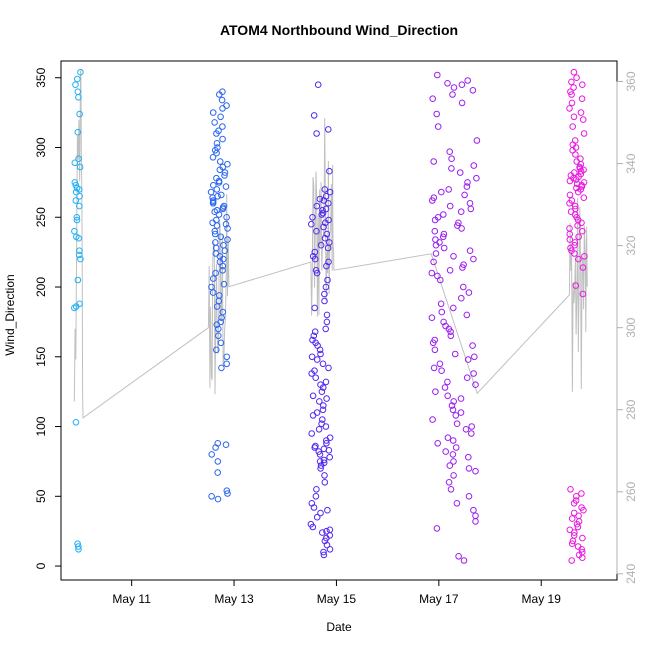 This screenshot has width=650, height=650. I want to click on point-cluster, so click(320, 320).